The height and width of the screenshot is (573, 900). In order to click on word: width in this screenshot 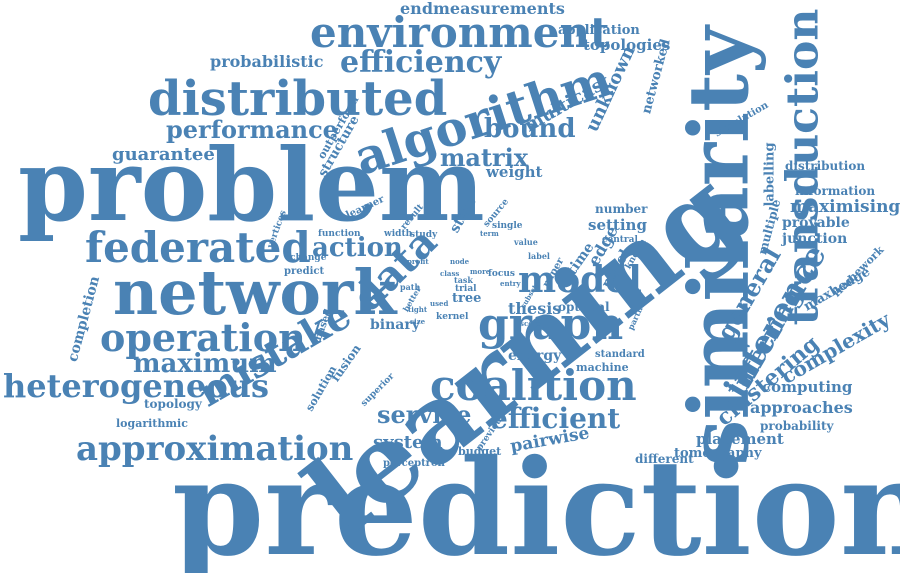, I will do `click(398, 234)`.